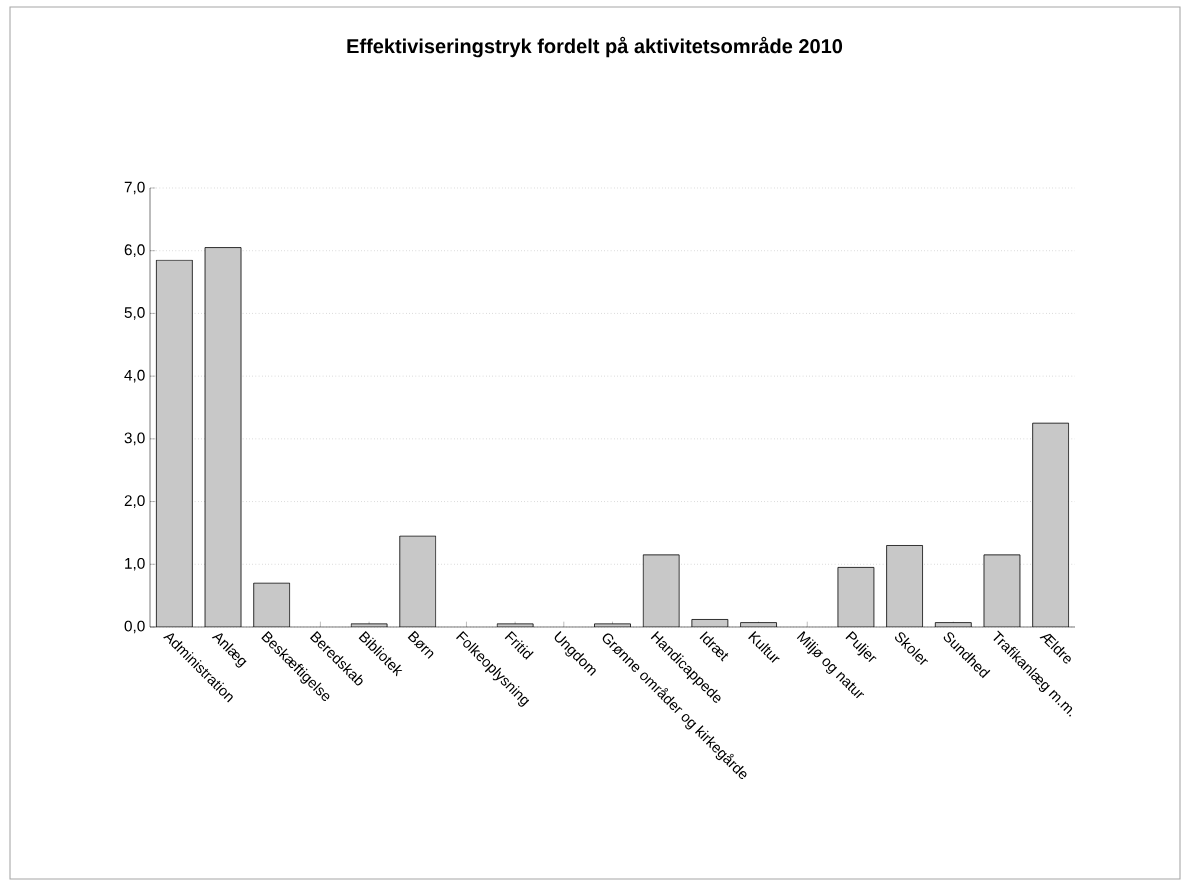 The width and height of the screenshot is (1189, 884). What do you see at coordinates (595, 47) in the screenshot?
I see `chart-title: Effektiviseringstryk fordelt på aktivitetsområde 2010` at bounding box center [595, 47].